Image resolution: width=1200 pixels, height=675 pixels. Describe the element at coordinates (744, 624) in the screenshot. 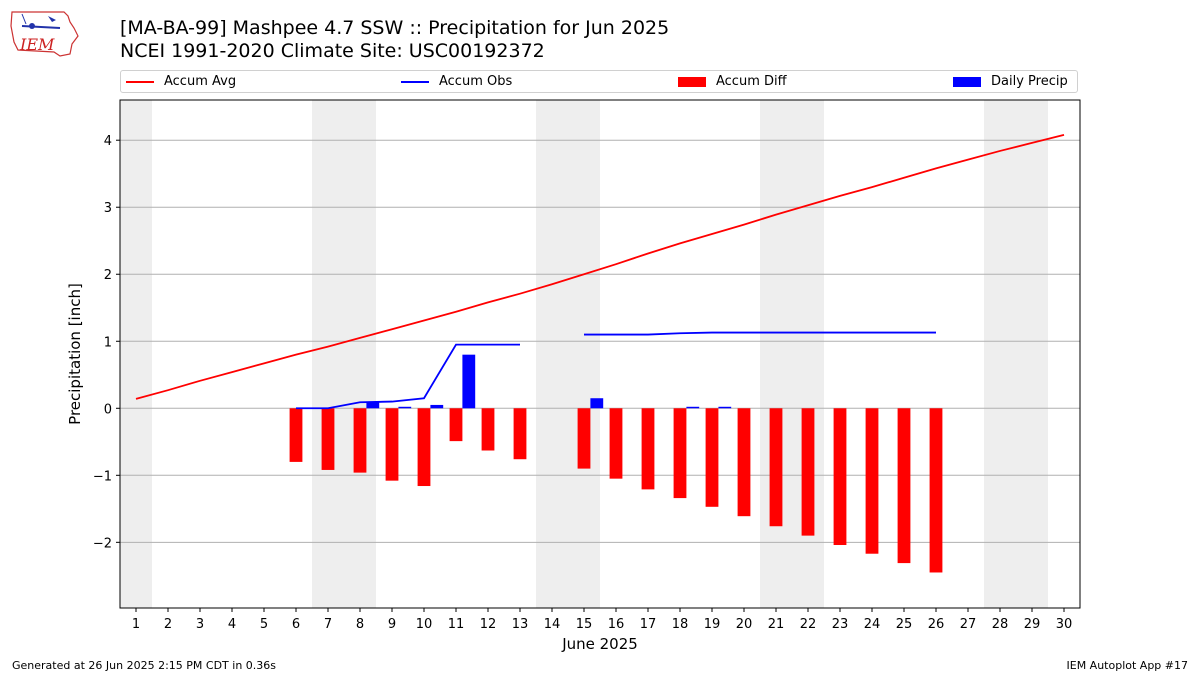

I see `x-tick-label-20: 20` at that location.